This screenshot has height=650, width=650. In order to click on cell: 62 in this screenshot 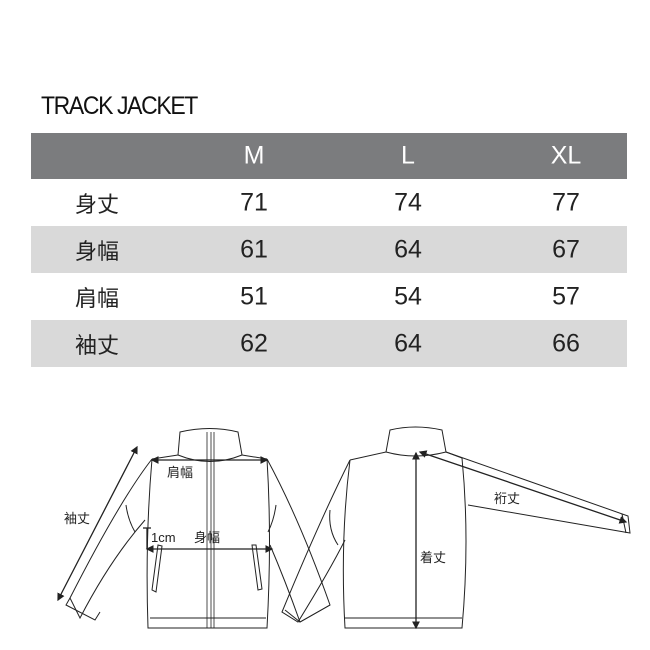, I will do `click(254, 343)`.